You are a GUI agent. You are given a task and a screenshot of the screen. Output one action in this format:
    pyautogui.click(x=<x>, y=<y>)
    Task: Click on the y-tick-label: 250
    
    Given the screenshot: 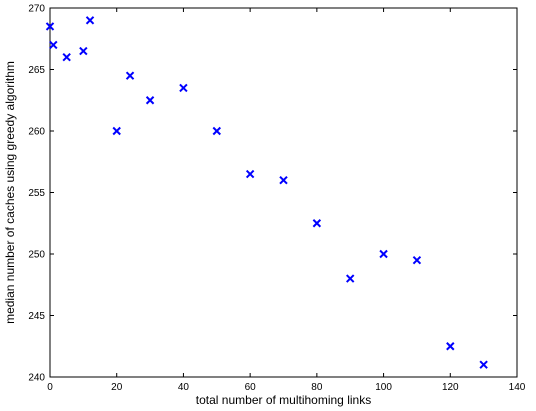 What is the action you would take?
    pyautogui.click(x=36, y=255)
    